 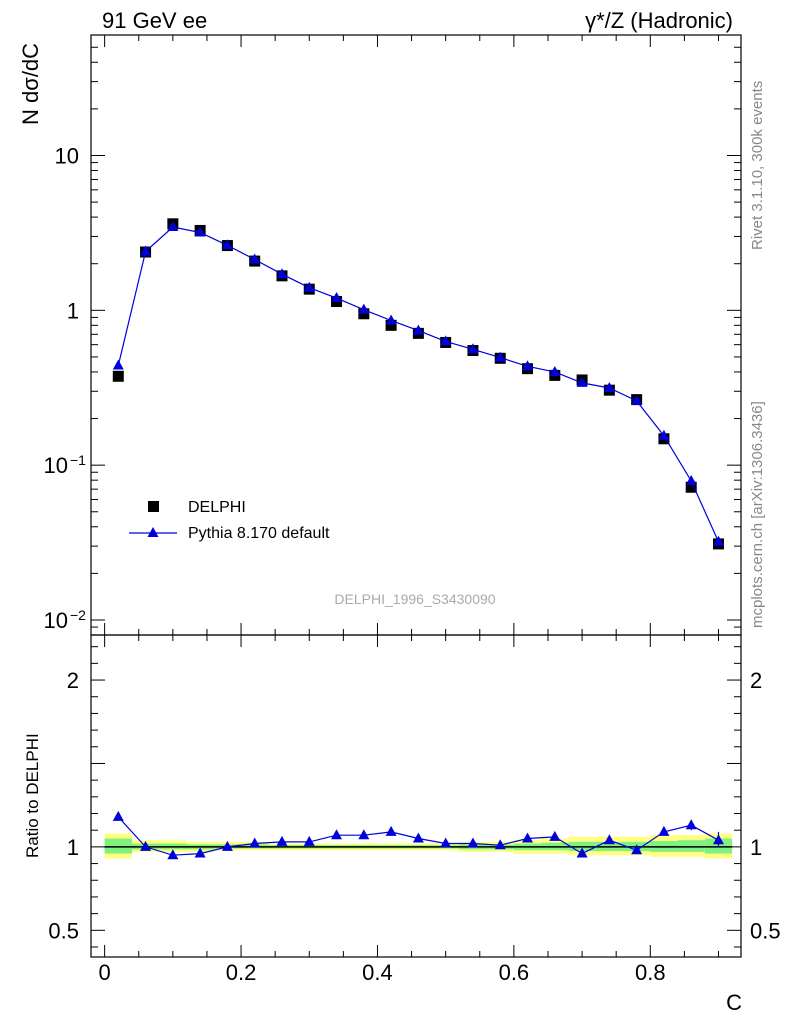 I want to click on ratio-y-tick-label: 0.5, so click(x=63, y=930).